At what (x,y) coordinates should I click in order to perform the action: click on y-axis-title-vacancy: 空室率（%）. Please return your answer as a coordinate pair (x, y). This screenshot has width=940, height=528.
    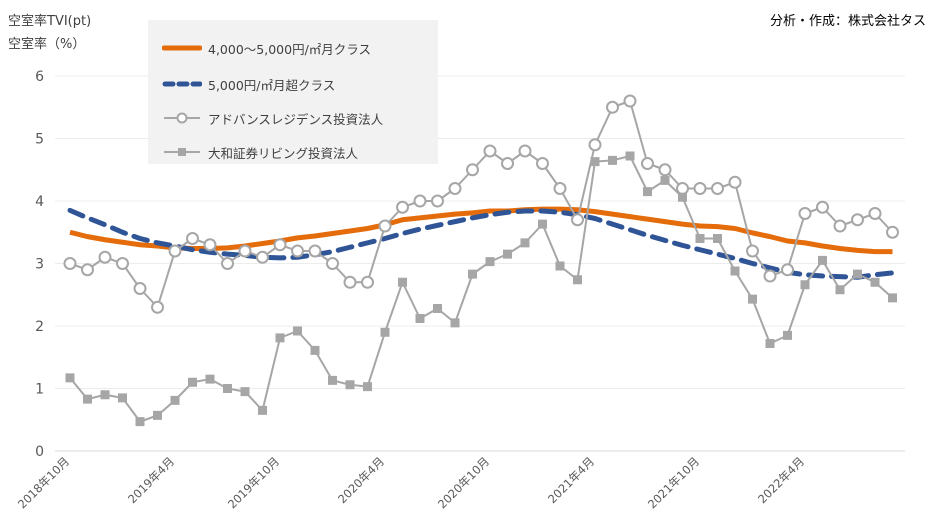
    Looking at the image, I should click on (47, 44).